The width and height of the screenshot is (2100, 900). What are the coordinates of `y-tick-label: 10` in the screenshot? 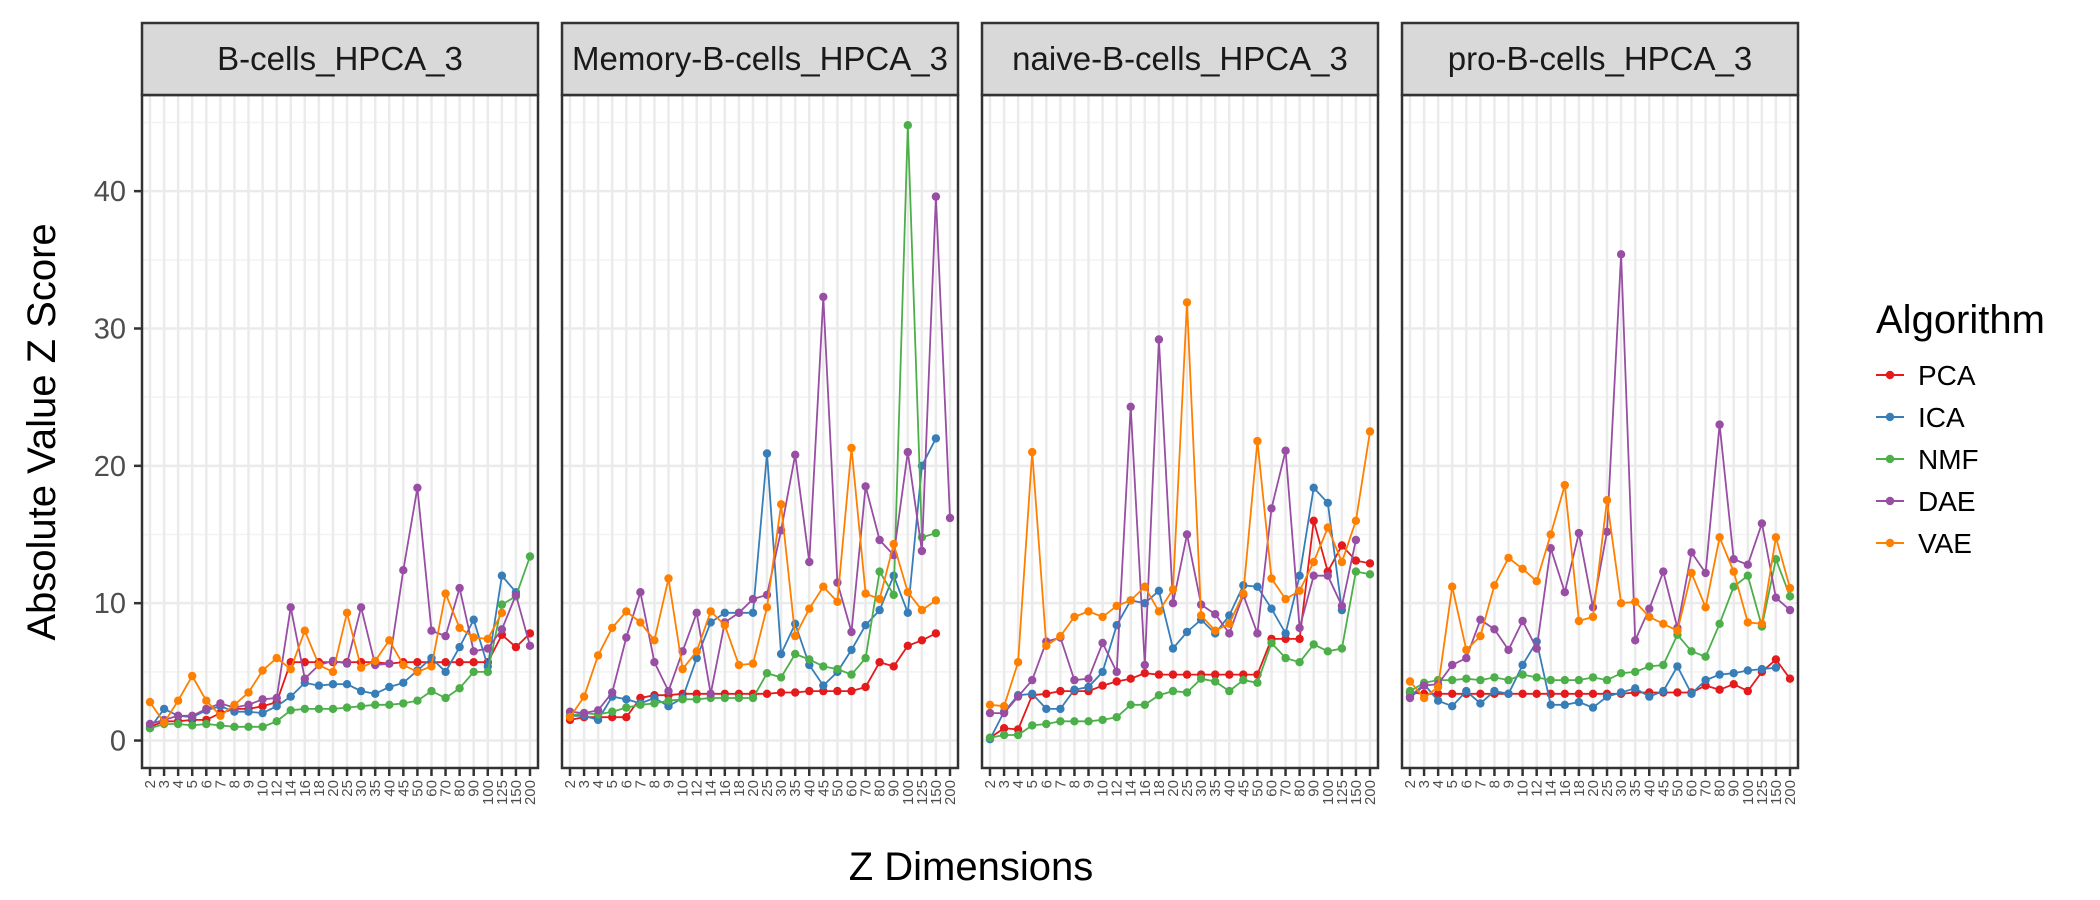 It's located at (110, 604).